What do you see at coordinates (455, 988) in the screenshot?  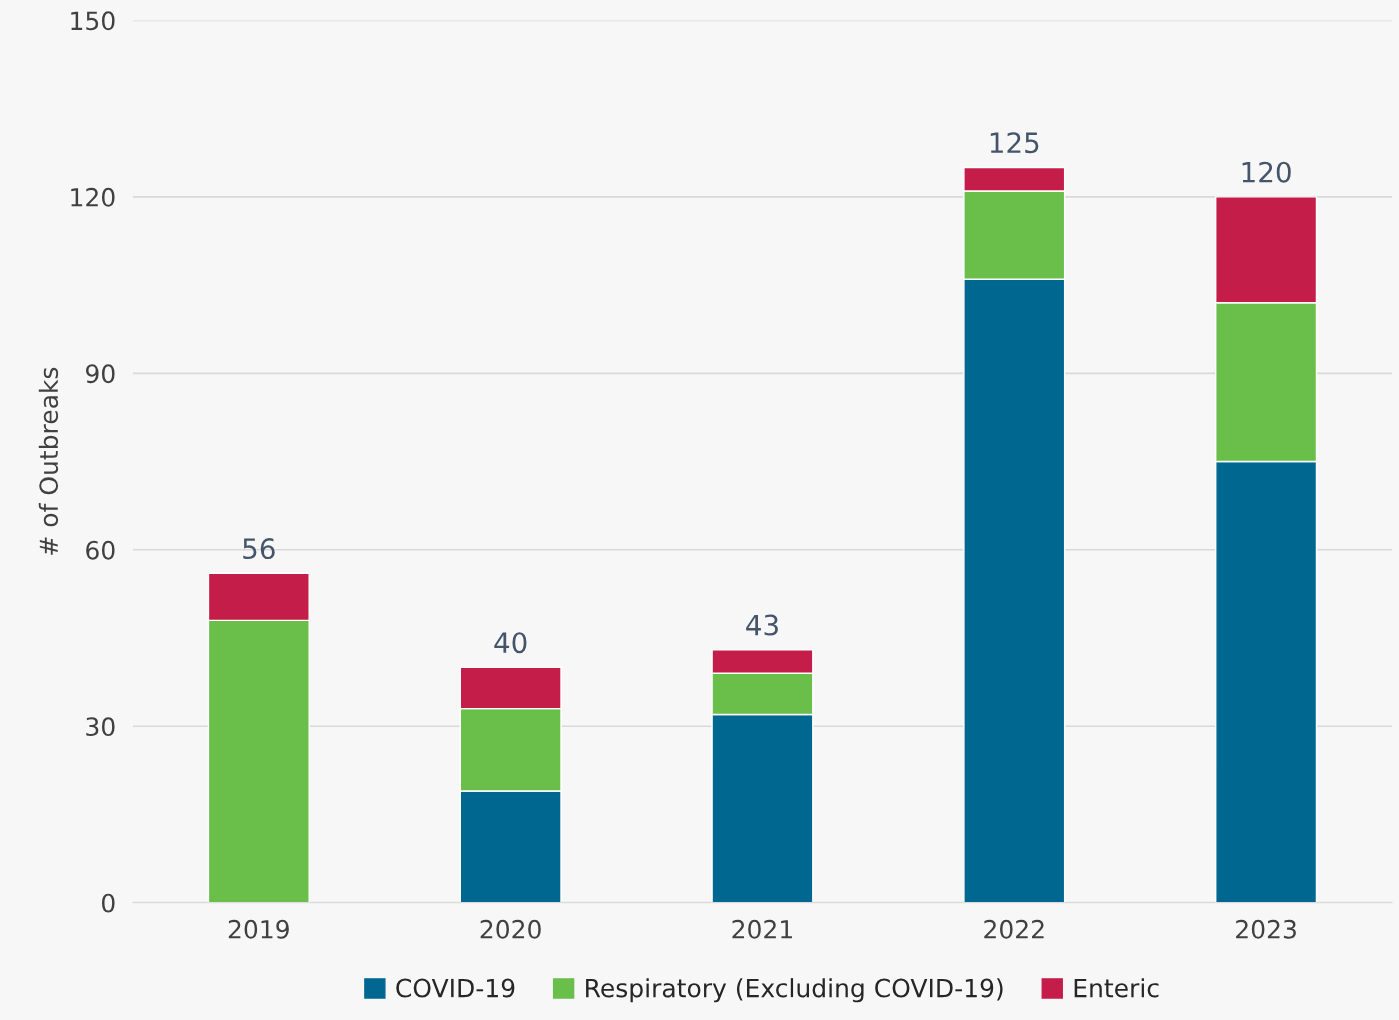 I see `legend-label: COVID-19` at bounding box center [455, 988].